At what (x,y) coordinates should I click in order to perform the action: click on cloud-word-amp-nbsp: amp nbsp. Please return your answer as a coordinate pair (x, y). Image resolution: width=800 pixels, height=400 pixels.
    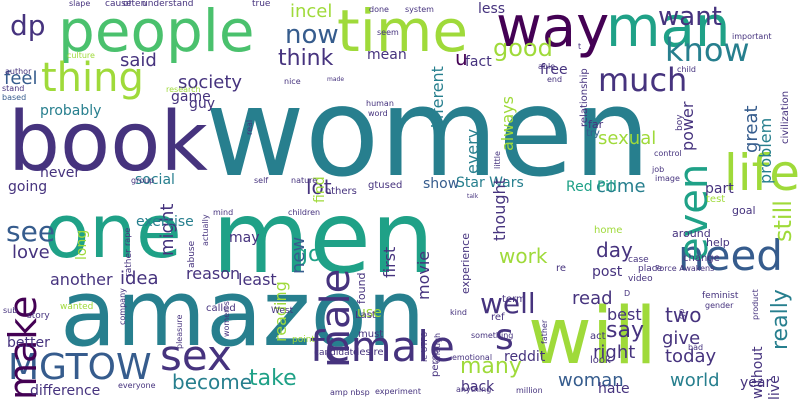
    Looking at the image, I should click on (350, 392).